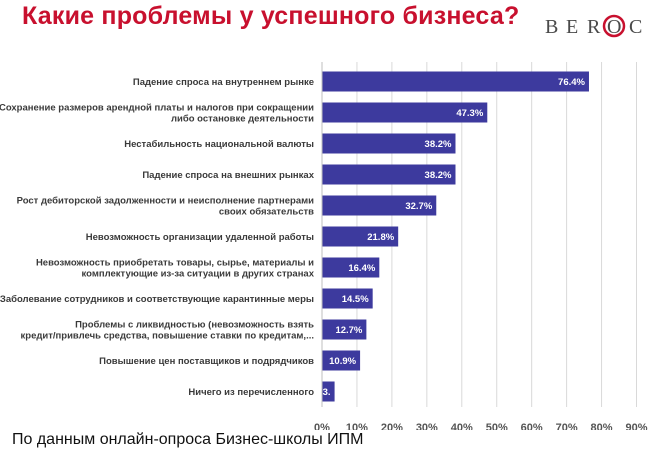 The width and height of the screenshot is (662, 457). Describe the element at coordinates (392, 426) in the screenshot. I see `x-tick-label: 20%` at that location.